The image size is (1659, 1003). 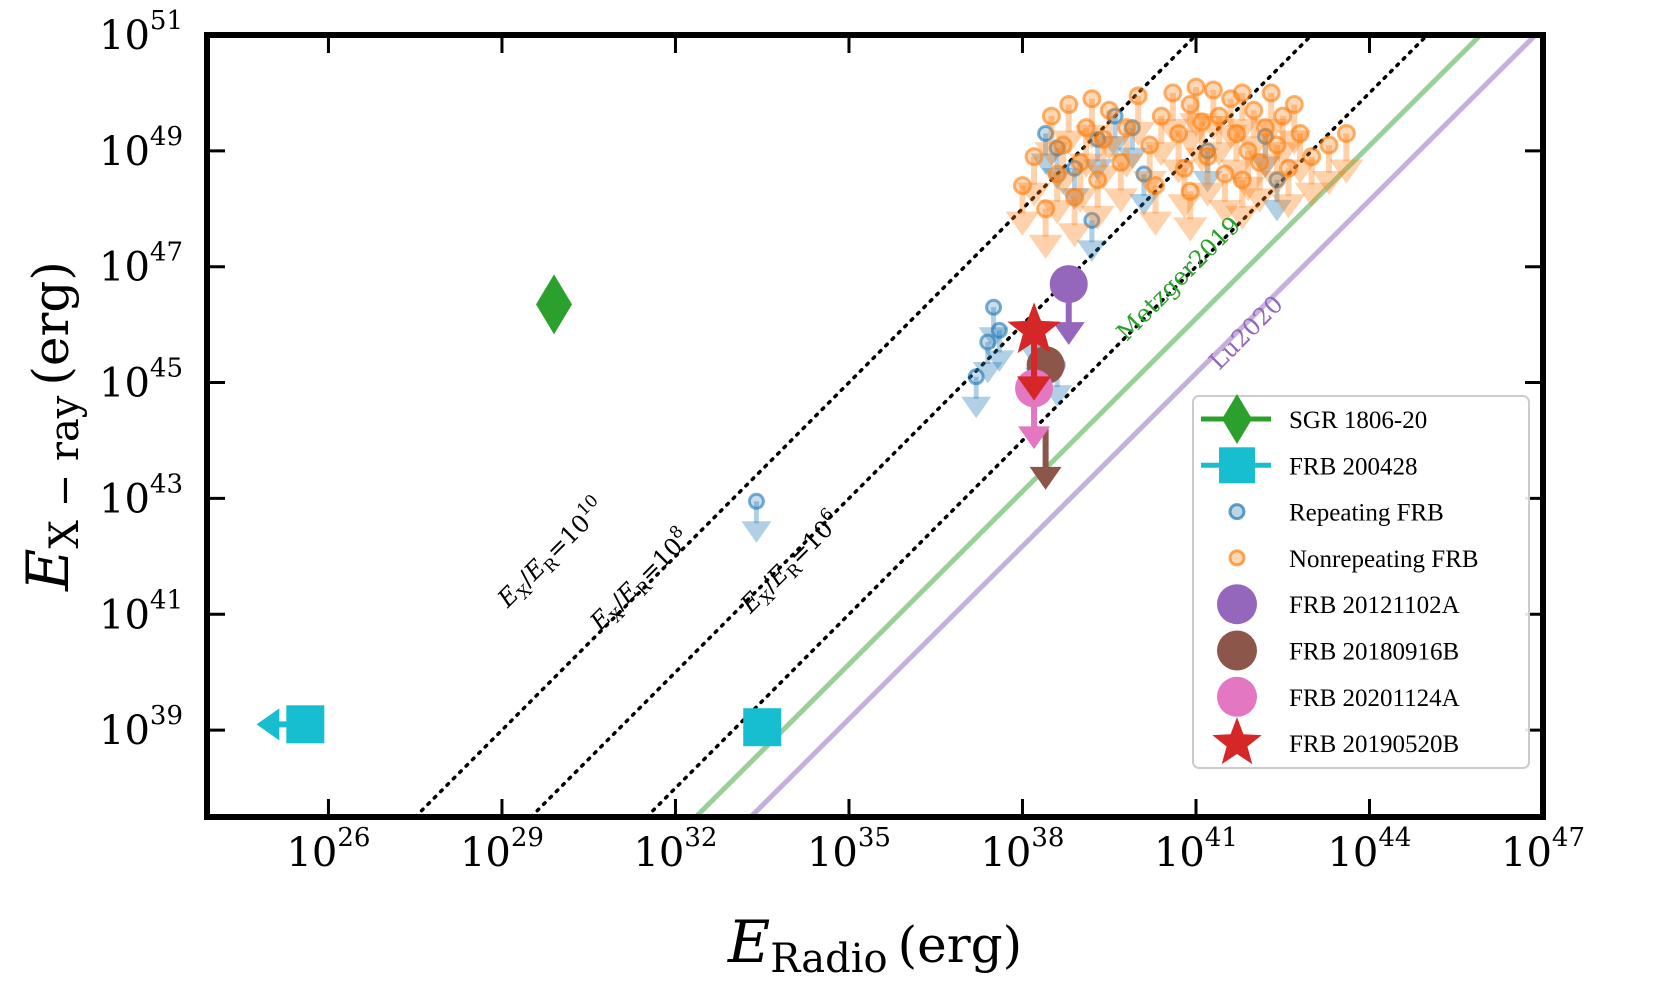 What do you see at coordinates (141, 32) in the screenshot?
I see `y-tick-label: 1051` at bounding box center [141, 32].